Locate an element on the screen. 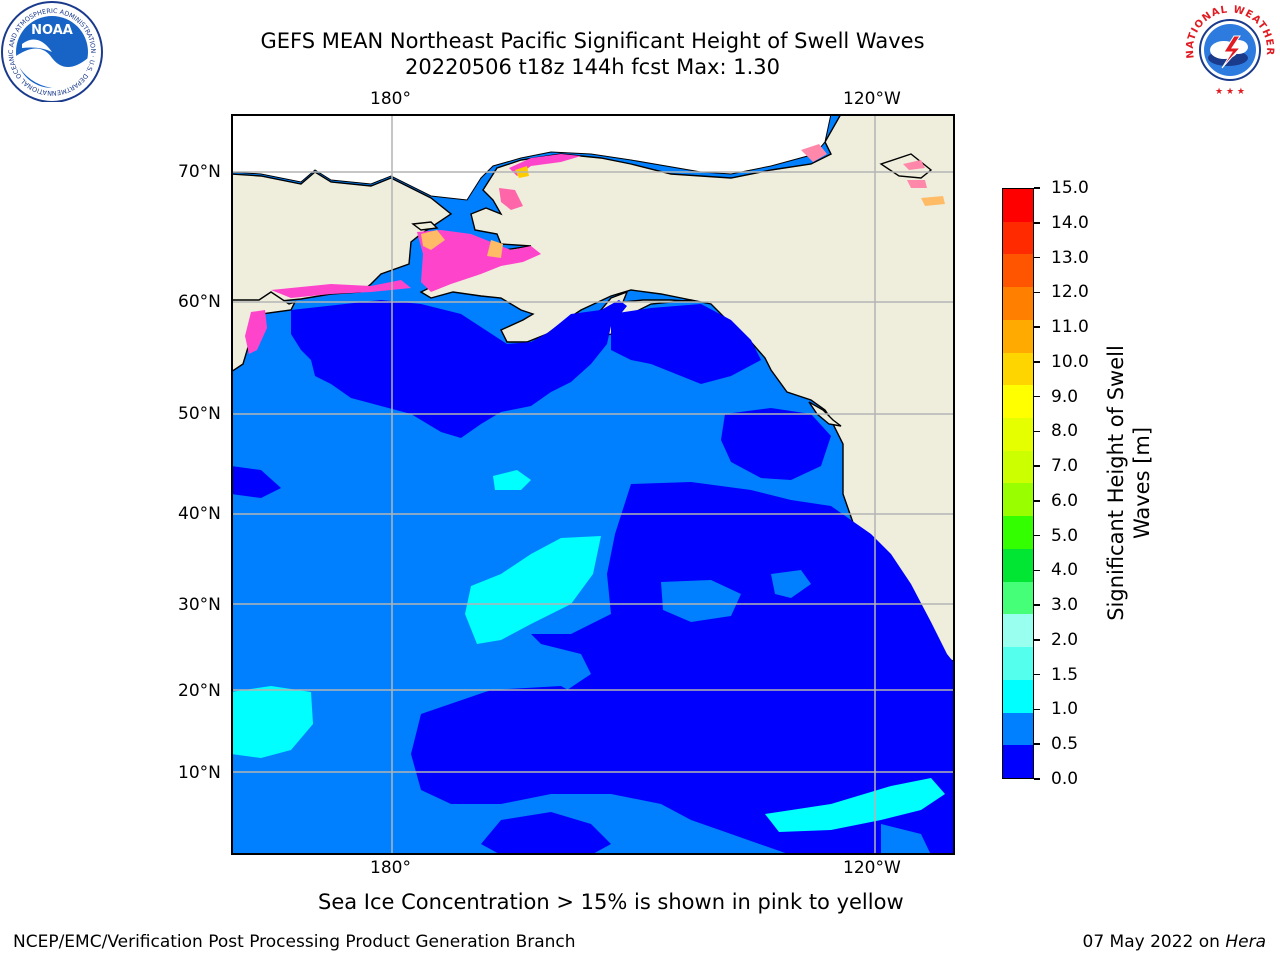 This screenshot has width=1280, height=960. swell-mid-inner is located at coordinates (736, 596).